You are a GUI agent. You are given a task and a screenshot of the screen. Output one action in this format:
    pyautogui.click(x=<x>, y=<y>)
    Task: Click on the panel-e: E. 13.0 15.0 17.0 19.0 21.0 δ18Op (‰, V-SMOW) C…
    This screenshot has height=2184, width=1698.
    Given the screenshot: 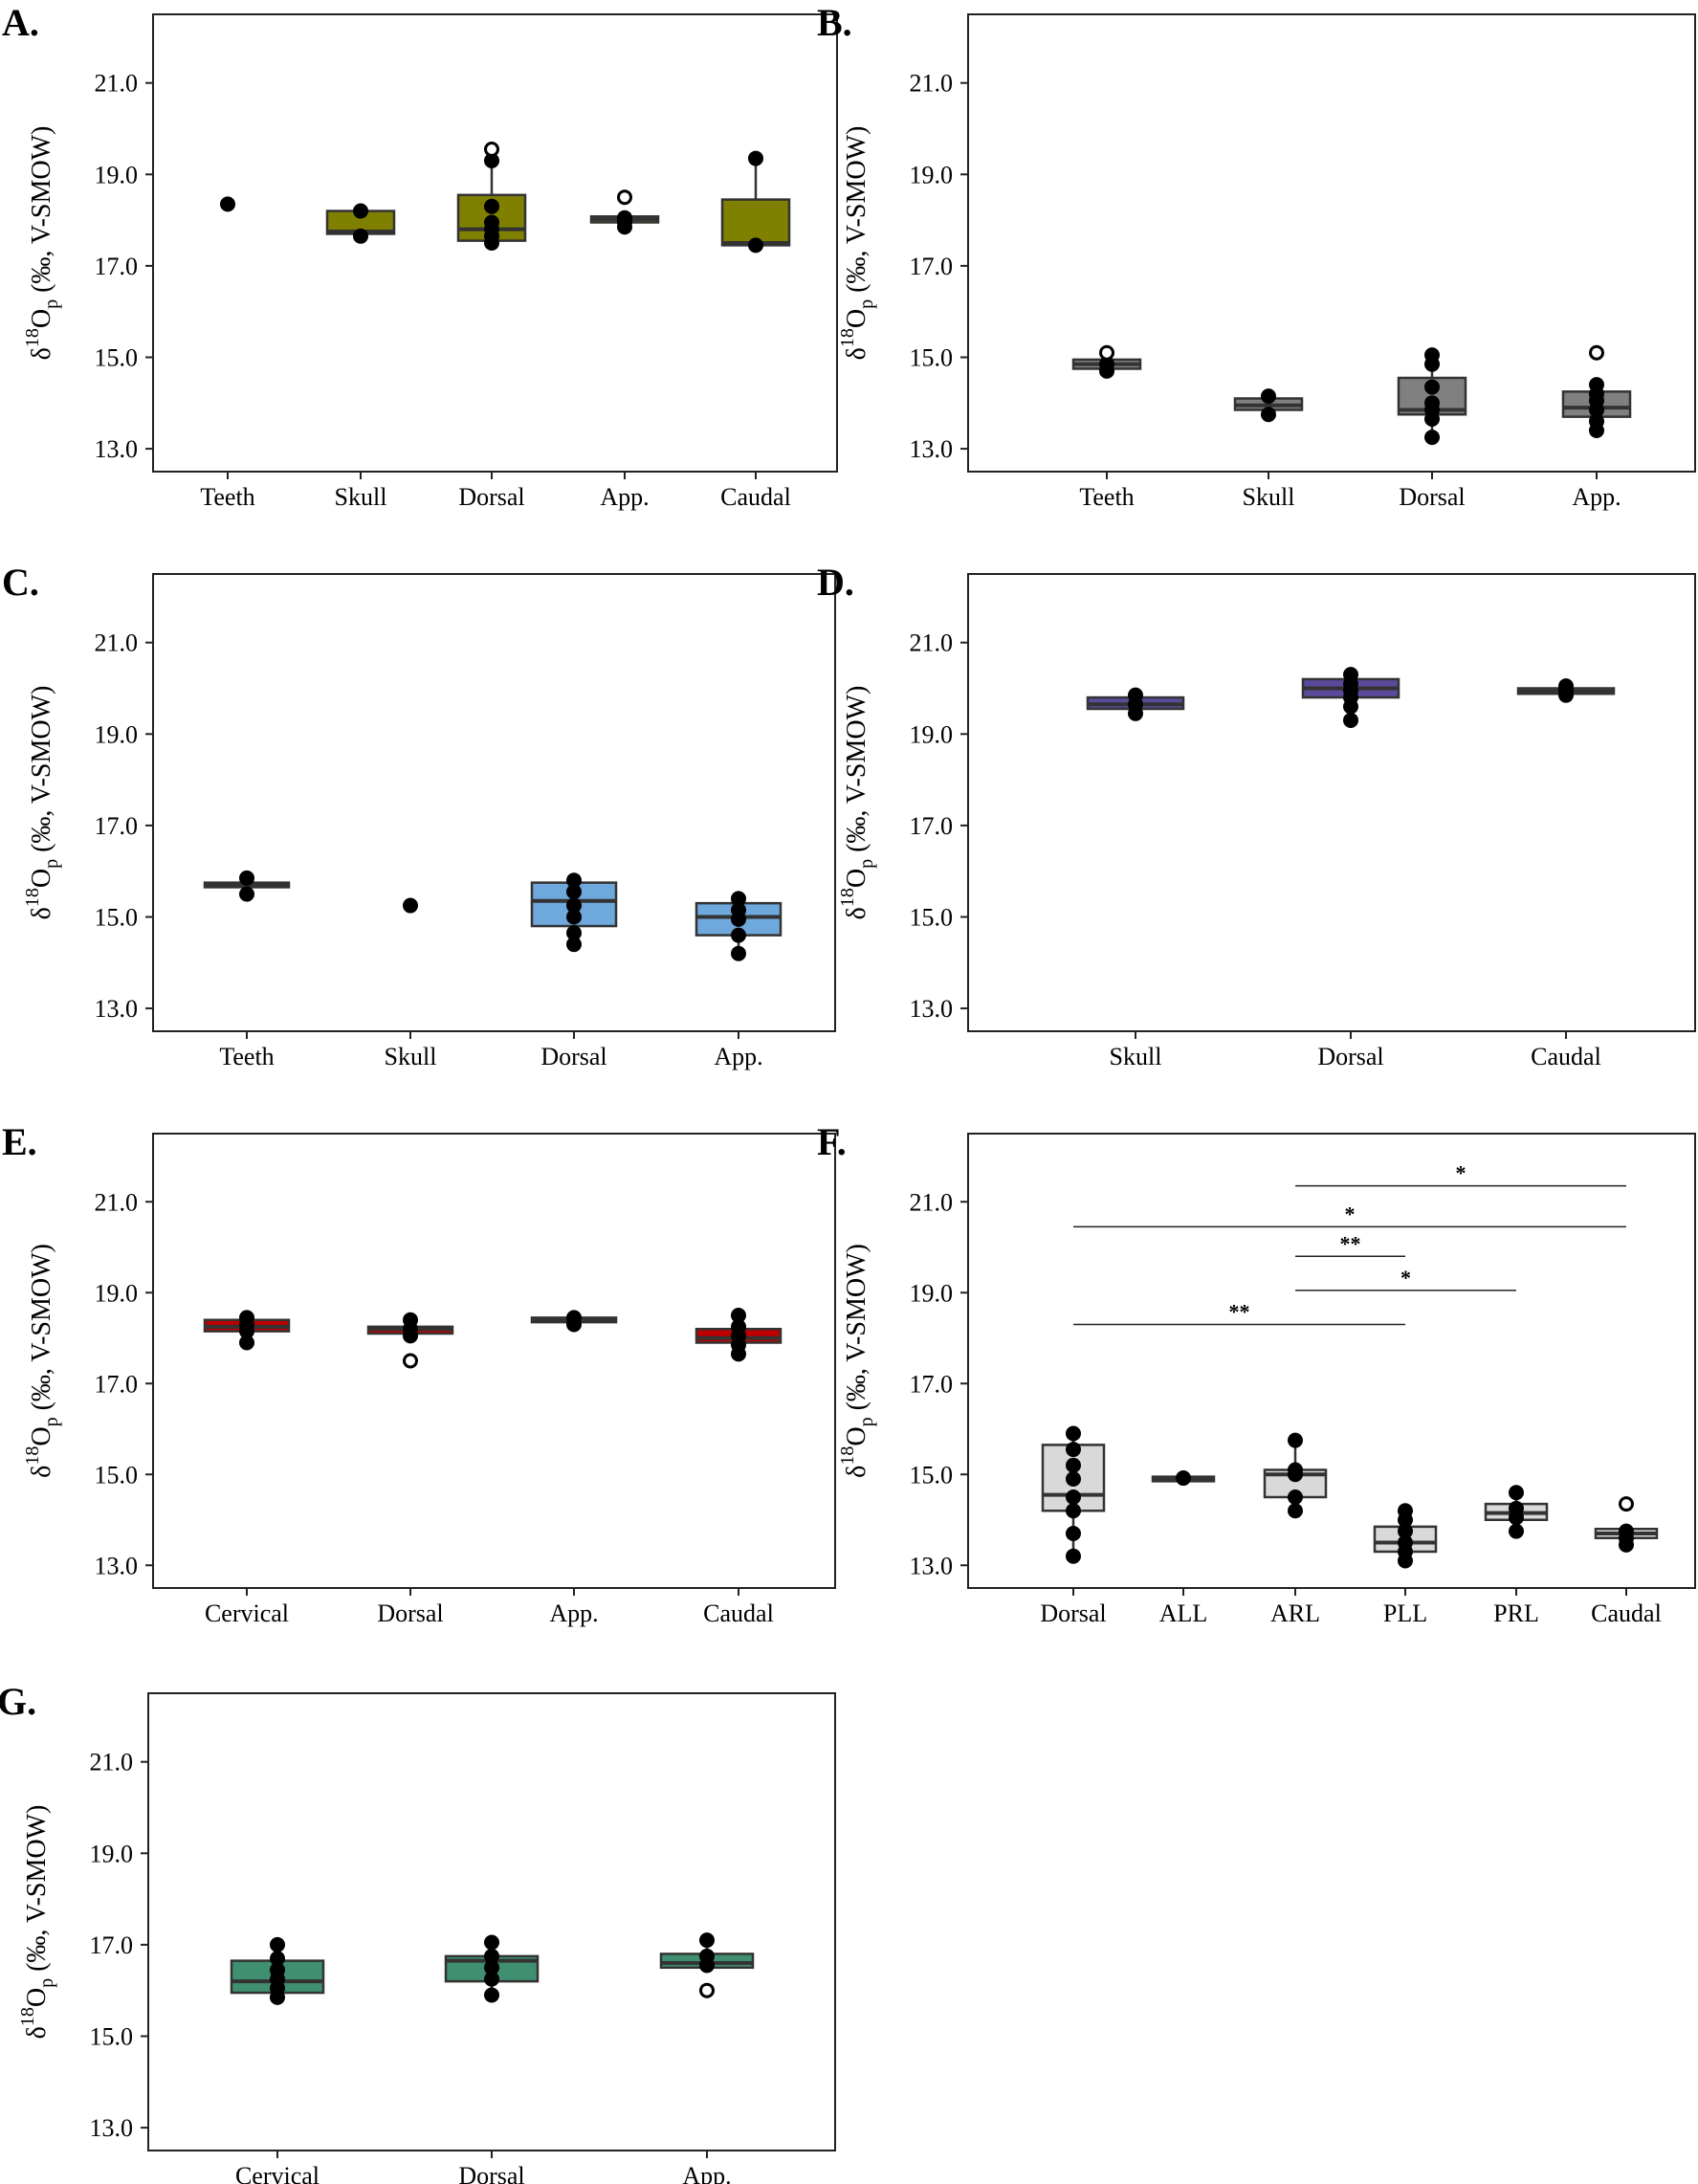 What is the action you would take?
    pyautogui.click(x=419, y=1374)
    